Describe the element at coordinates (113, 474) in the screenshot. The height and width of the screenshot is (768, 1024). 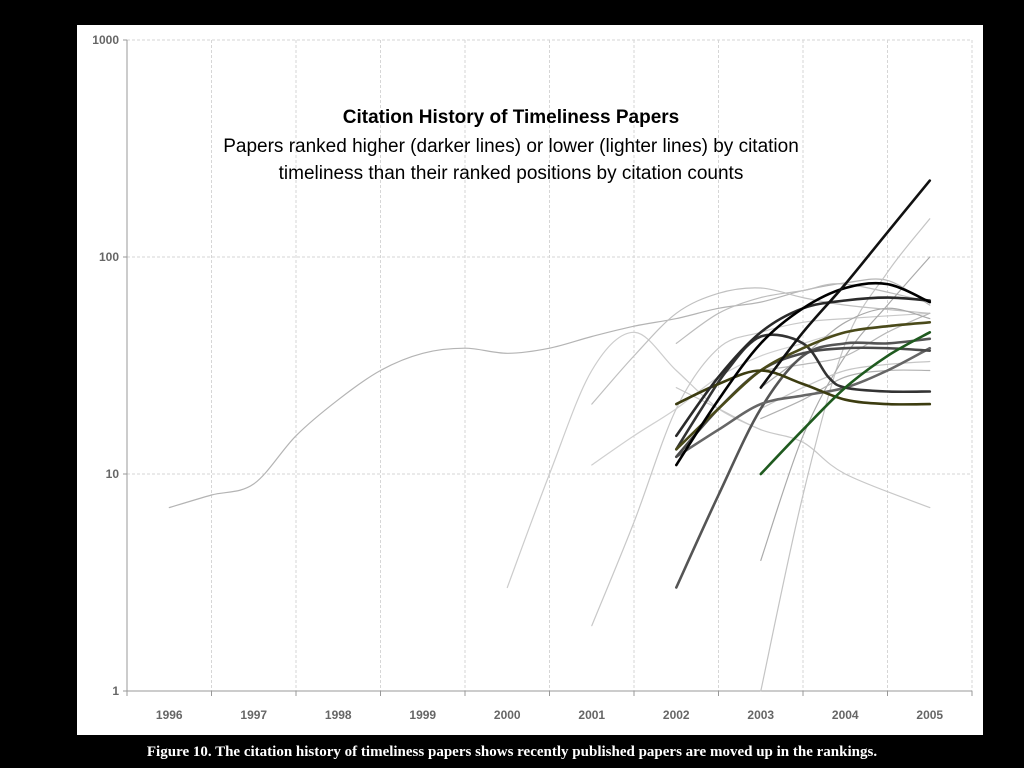
I see `y-tick-label: 10` at that location.